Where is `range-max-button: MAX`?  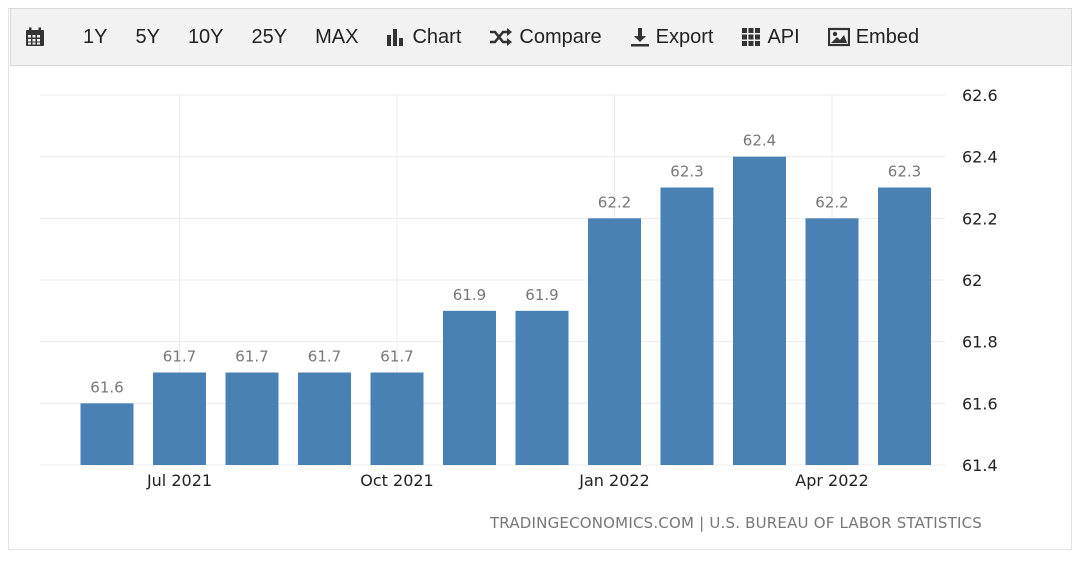 range-max-button: MAX is located at coordinates (337, 36).